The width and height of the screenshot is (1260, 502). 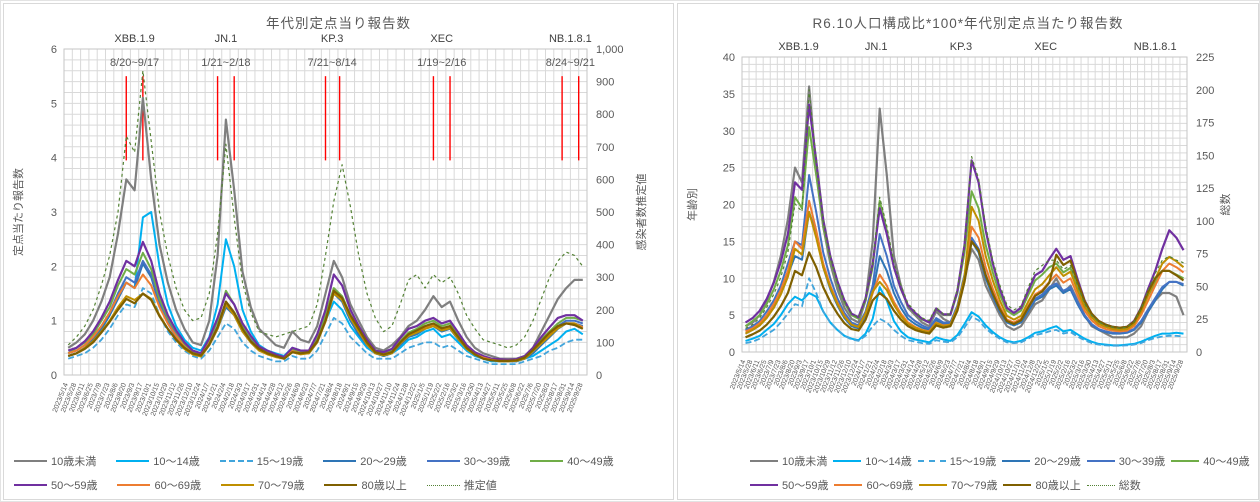 I want to click on variant-period-marker-lines, so click(x=352, y=118).